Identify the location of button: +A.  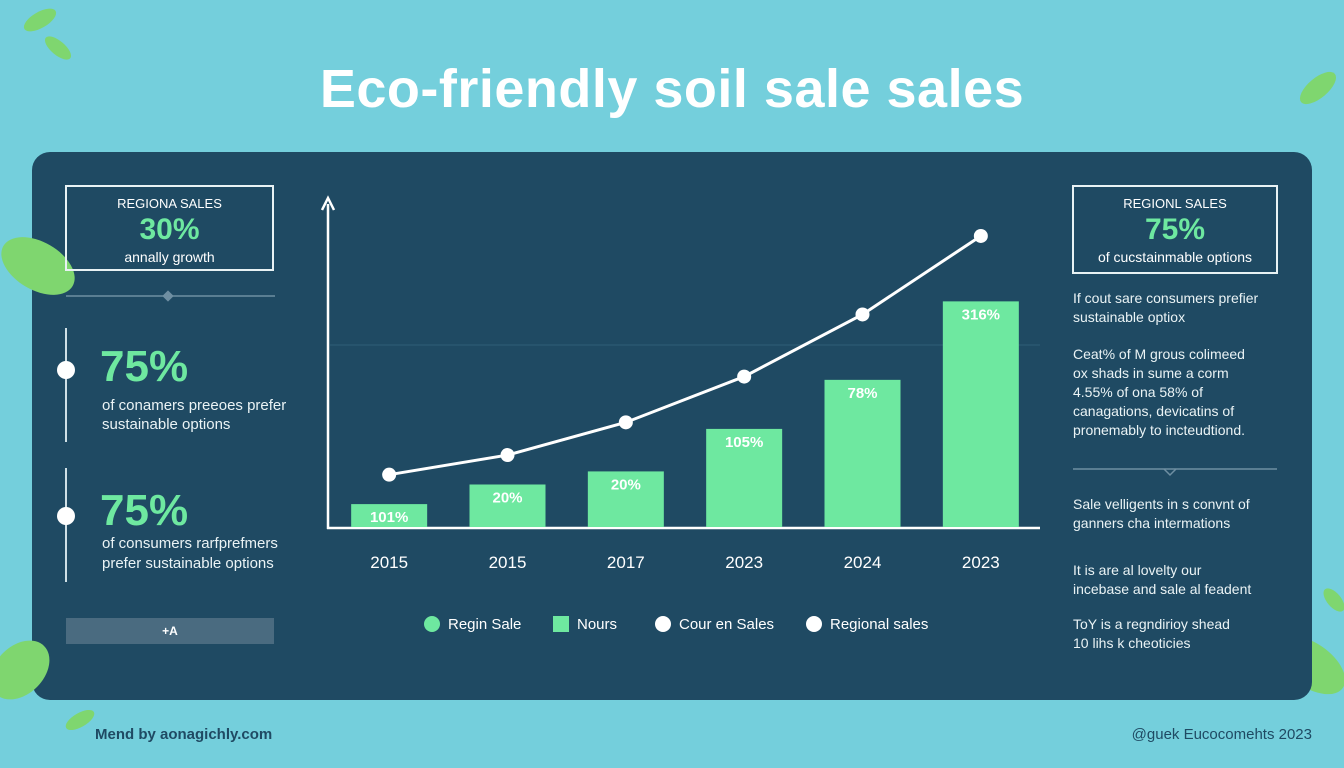
(170, 631).